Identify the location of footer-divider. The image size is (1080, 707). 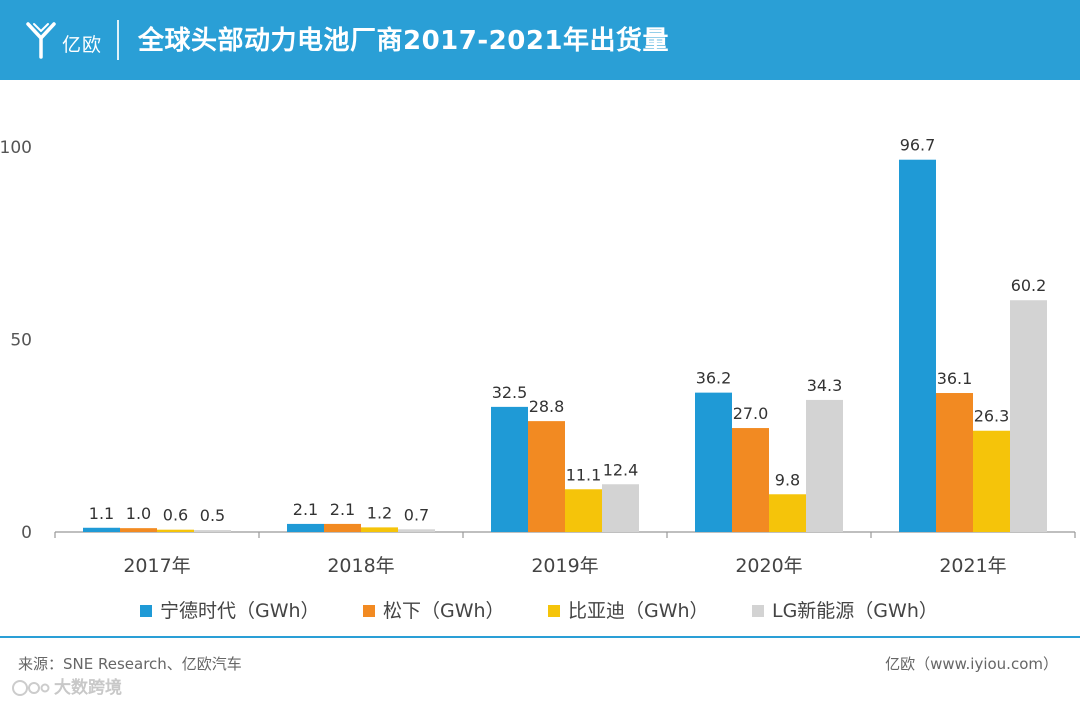
(540, 637).